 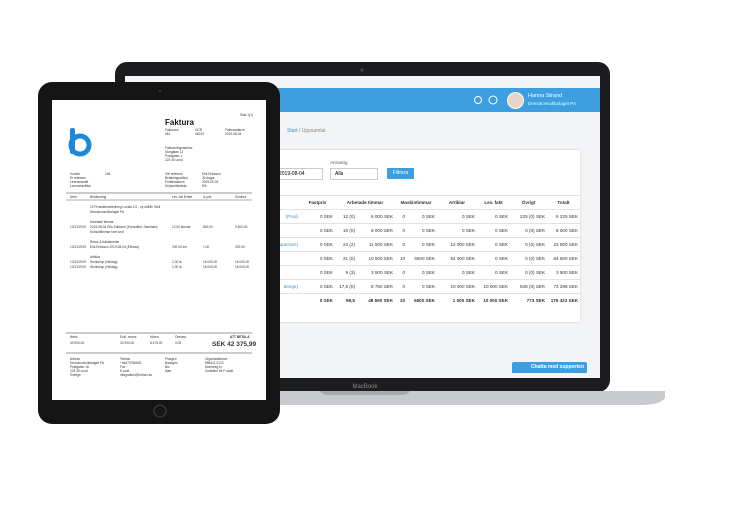 I want to click on footer-line: Telefon, so click(x=125, y=359).